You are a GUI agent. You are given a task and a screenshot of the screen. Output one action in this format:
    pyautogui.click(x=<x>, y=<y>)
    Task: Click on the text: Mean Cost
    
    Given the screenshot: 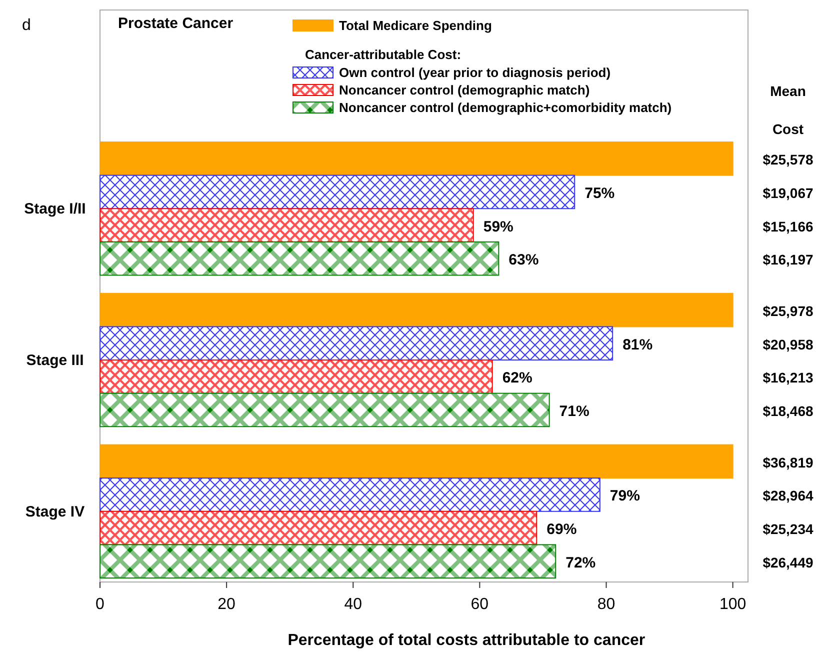 What is the action you would take?
    pyautogui.click(x=788, y=110)
    